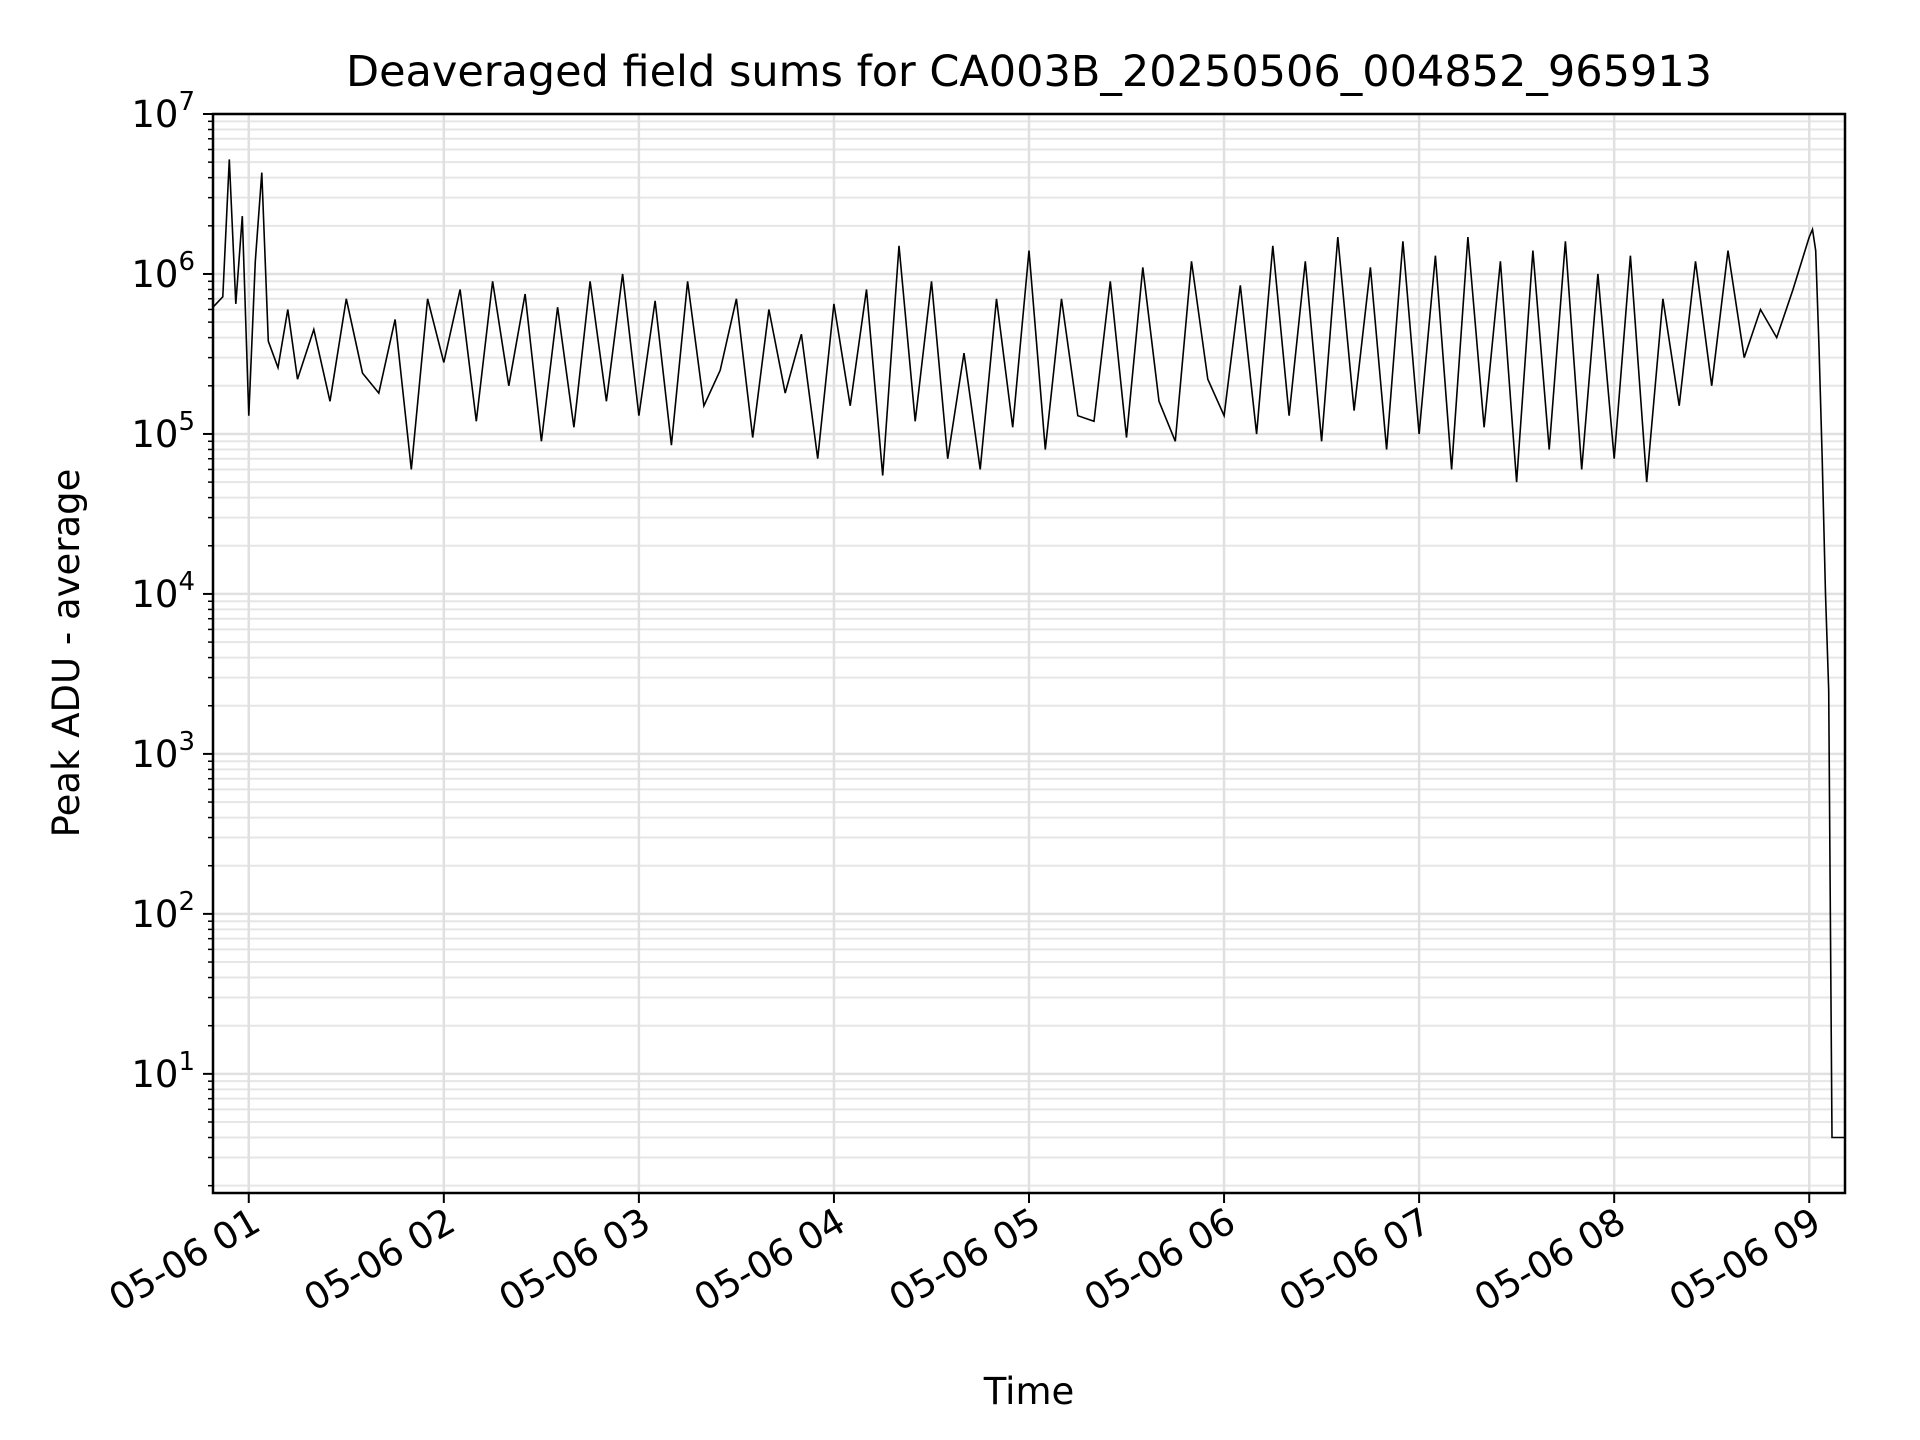  I want to click on y-tick-label: 10⁵, so click(163, 431).